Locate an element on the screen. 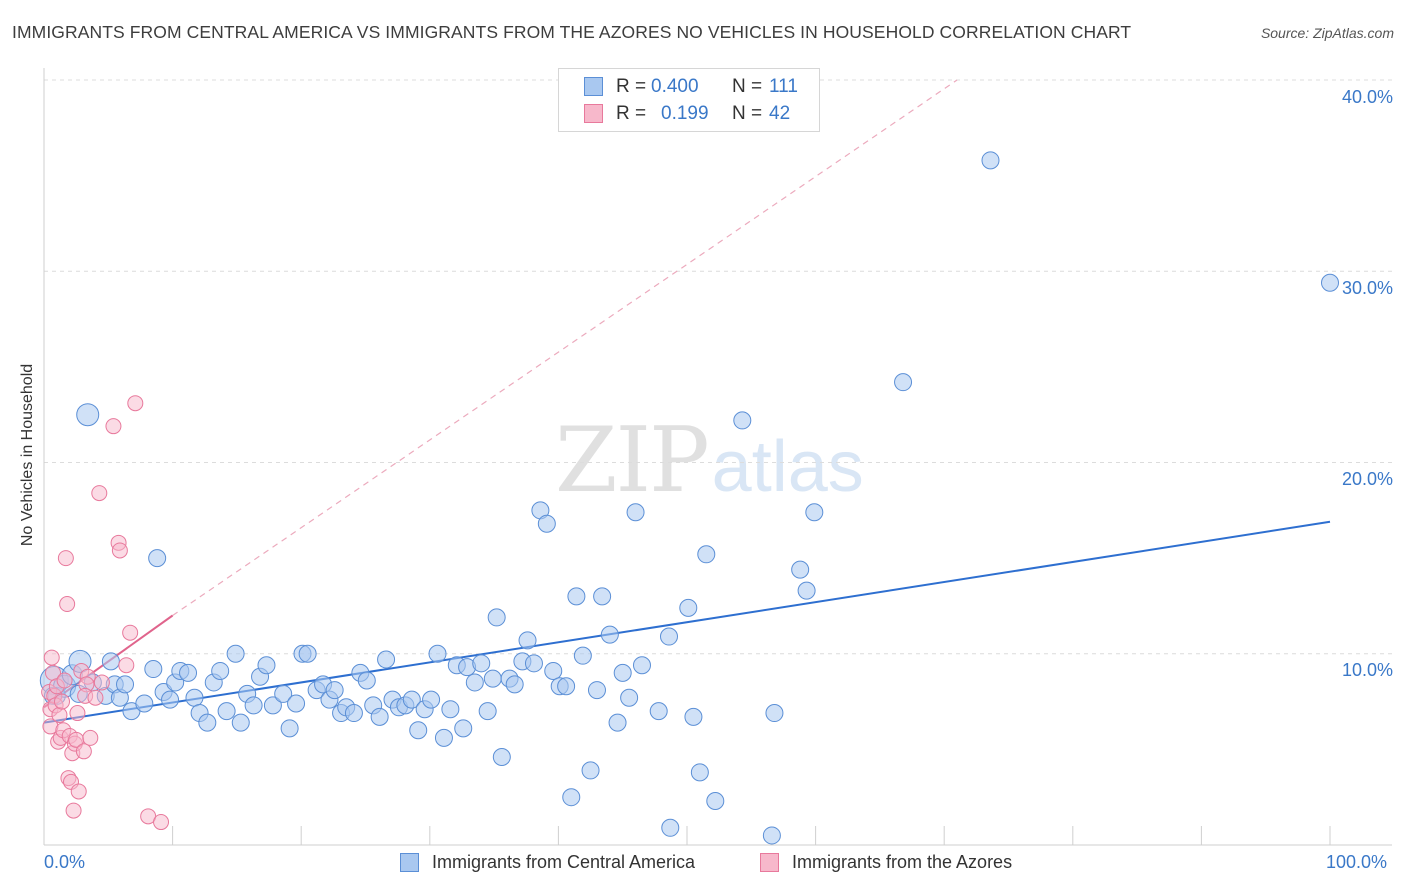  watermark-zip: ZIP is located at coordinates (632, 460).